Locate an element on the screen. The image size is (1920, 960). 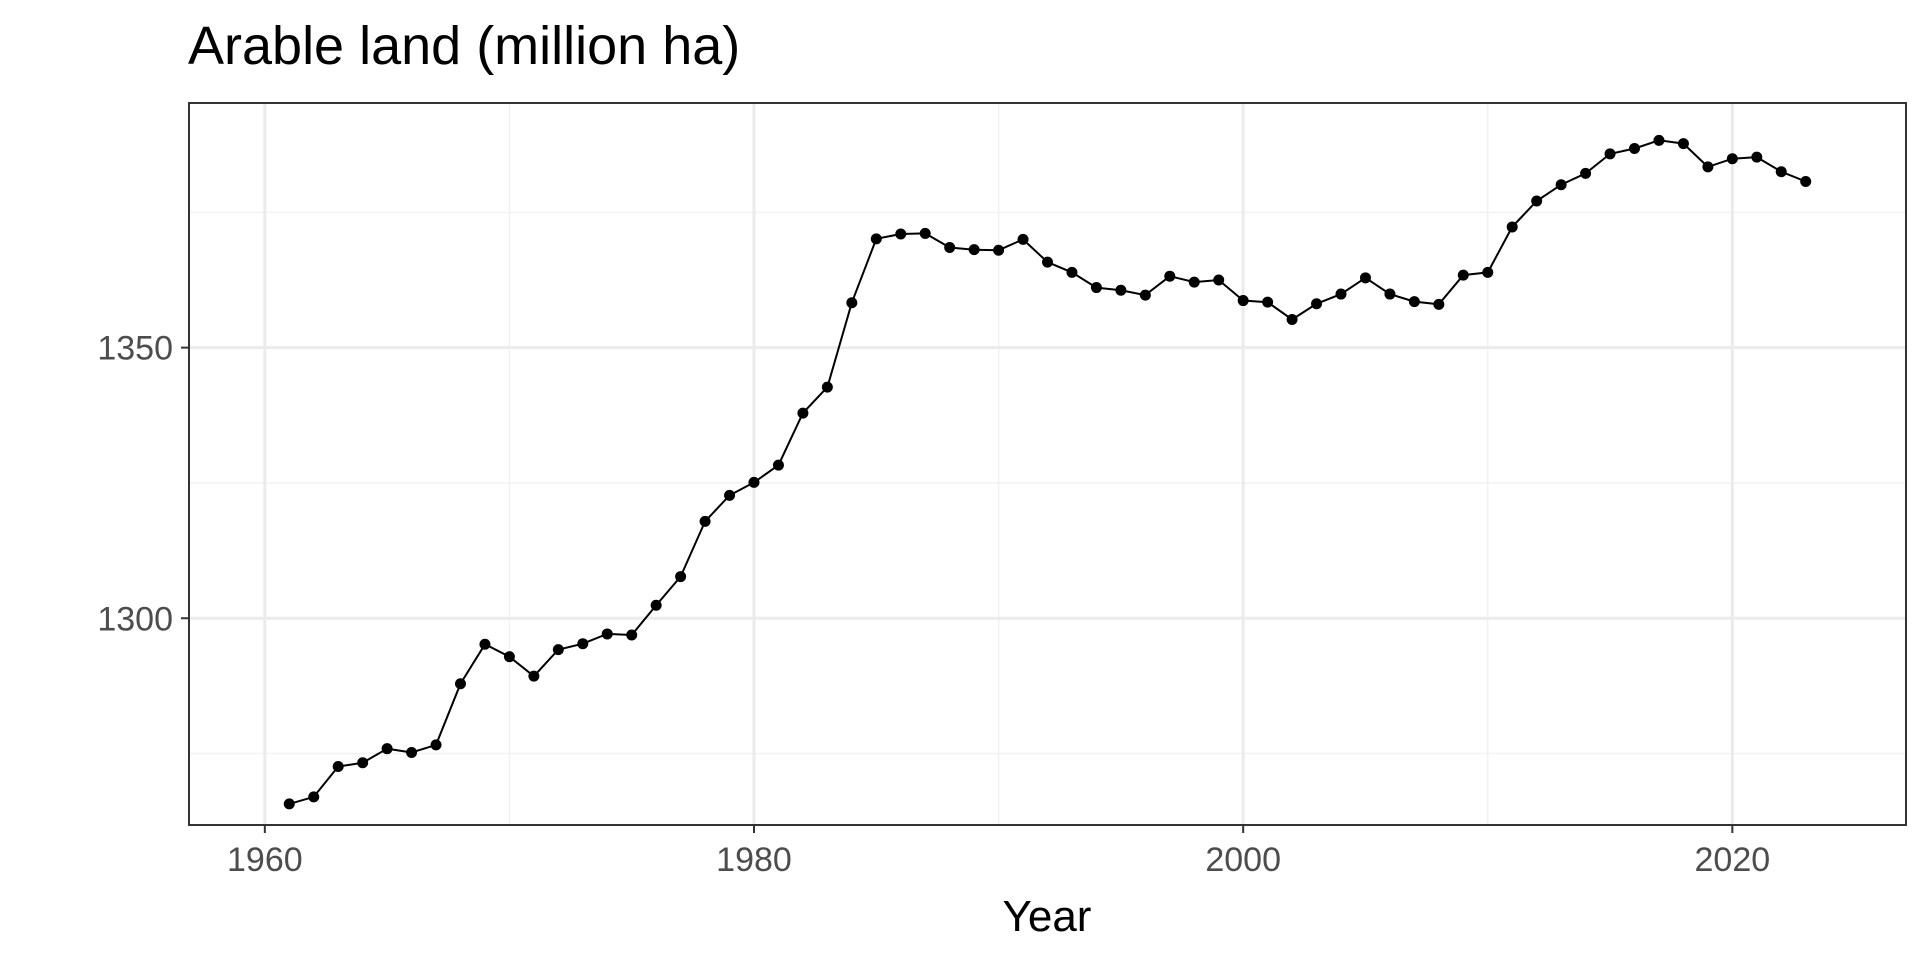
chart-title: Arable land (million ha) is located at coordinates (464, 46).